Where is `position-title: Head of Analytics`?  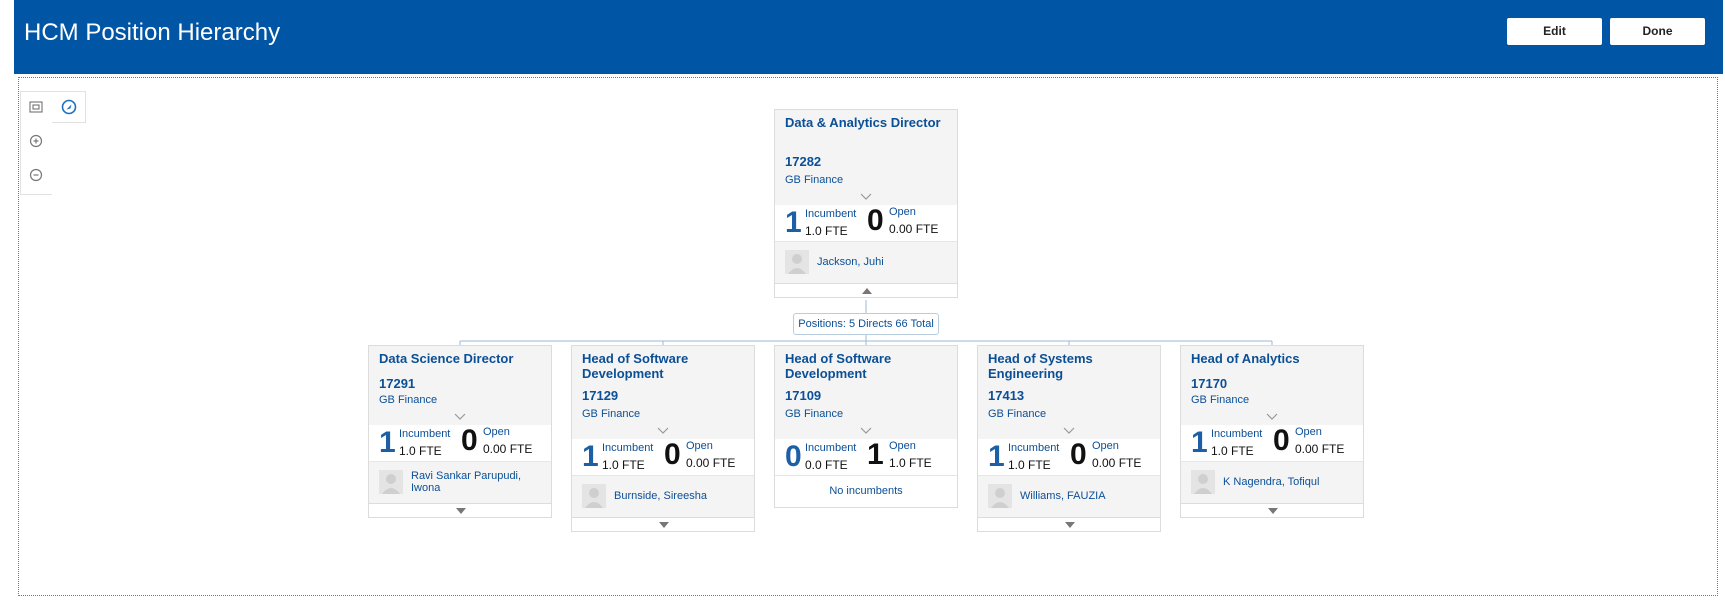
position-title: Head of Analytics is located at coordinates (1245, 358).